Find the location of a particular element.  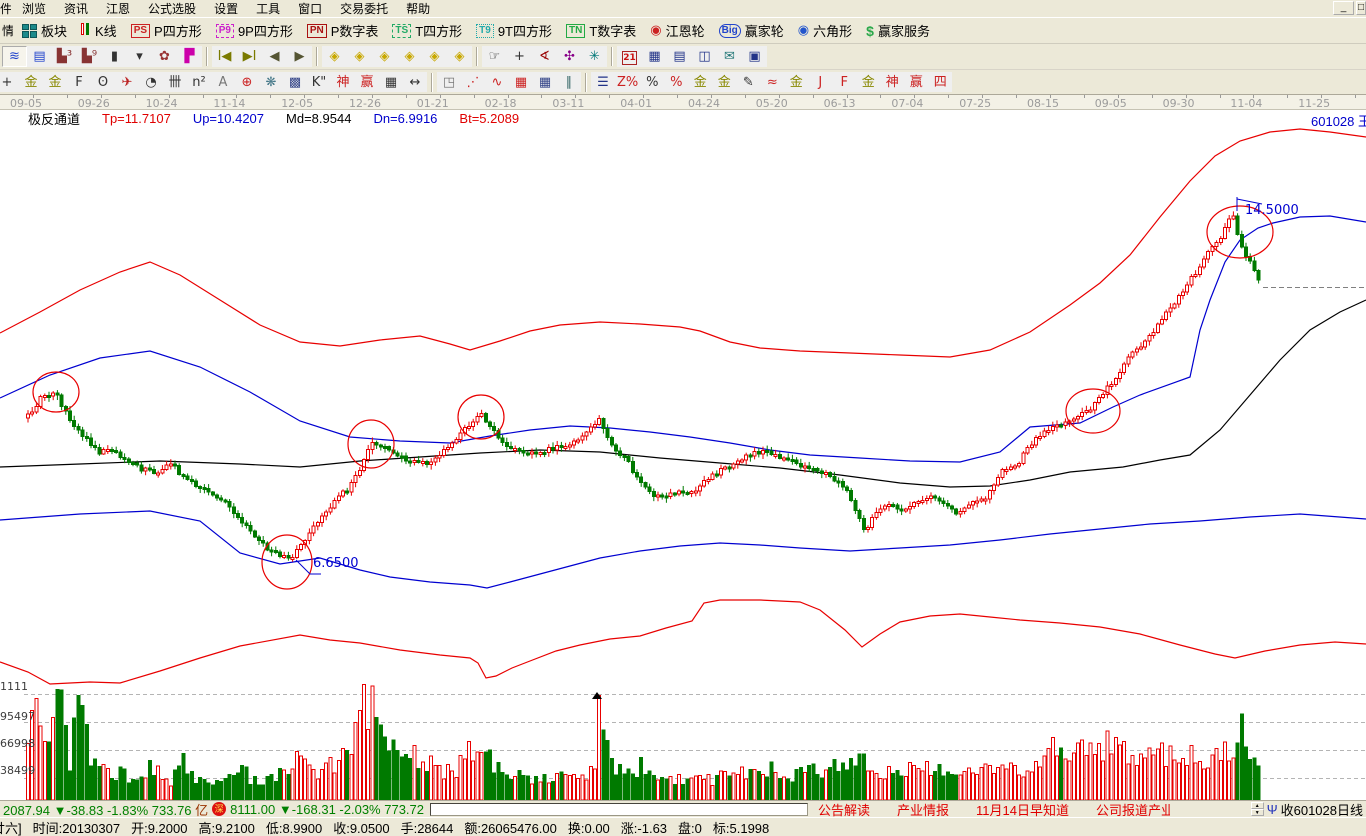

last-page-icon: ▶I is located at coordinates (249, 56).